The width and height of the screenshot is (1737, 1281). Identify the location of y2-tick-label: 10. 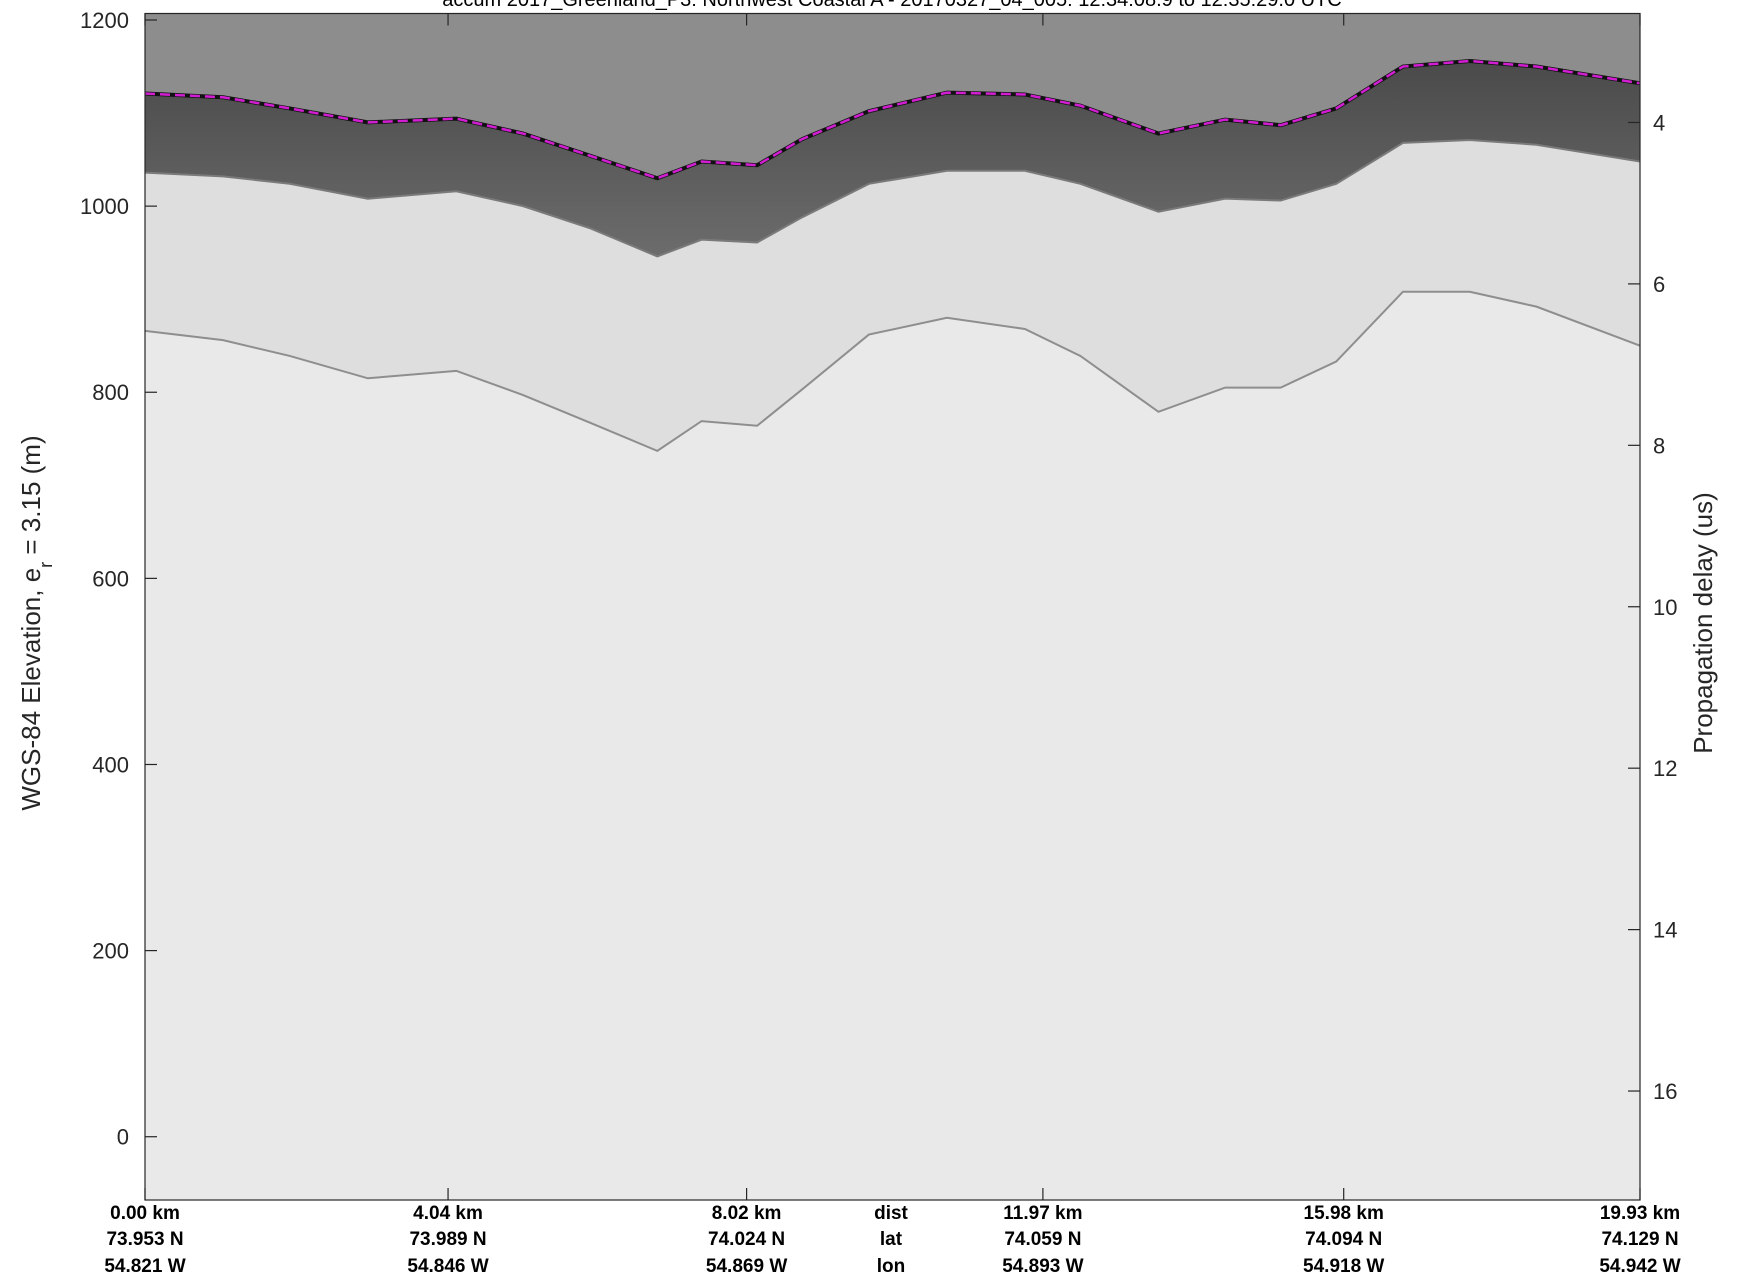
(1665, 607).